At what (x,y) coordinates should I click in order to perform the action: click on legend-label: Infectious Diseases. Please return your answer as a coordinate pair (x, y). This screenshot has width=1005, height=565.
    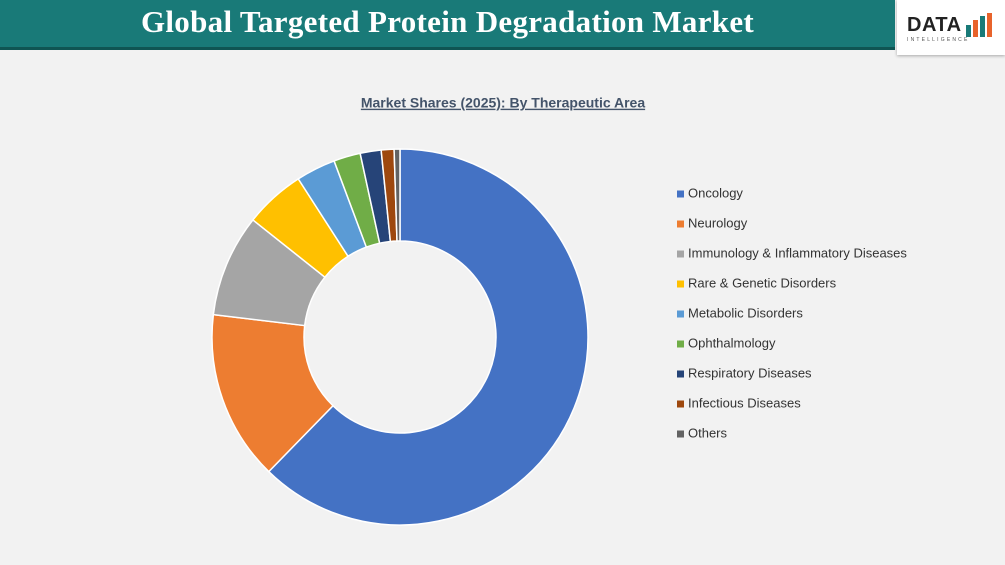
    Looking at the image, I should click on (744, 402).